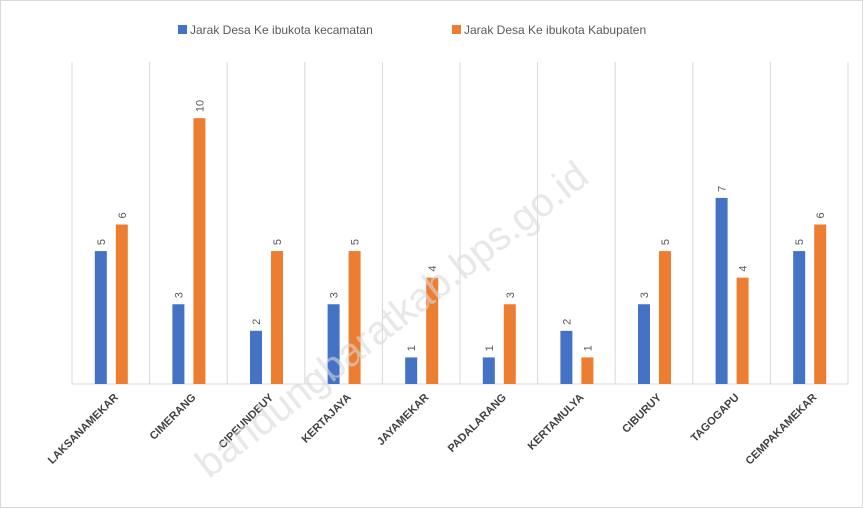  What do you see at coordinates (200, 106) in the screenshot?
I see `data-label: 10` at bounding box center [200, 106].